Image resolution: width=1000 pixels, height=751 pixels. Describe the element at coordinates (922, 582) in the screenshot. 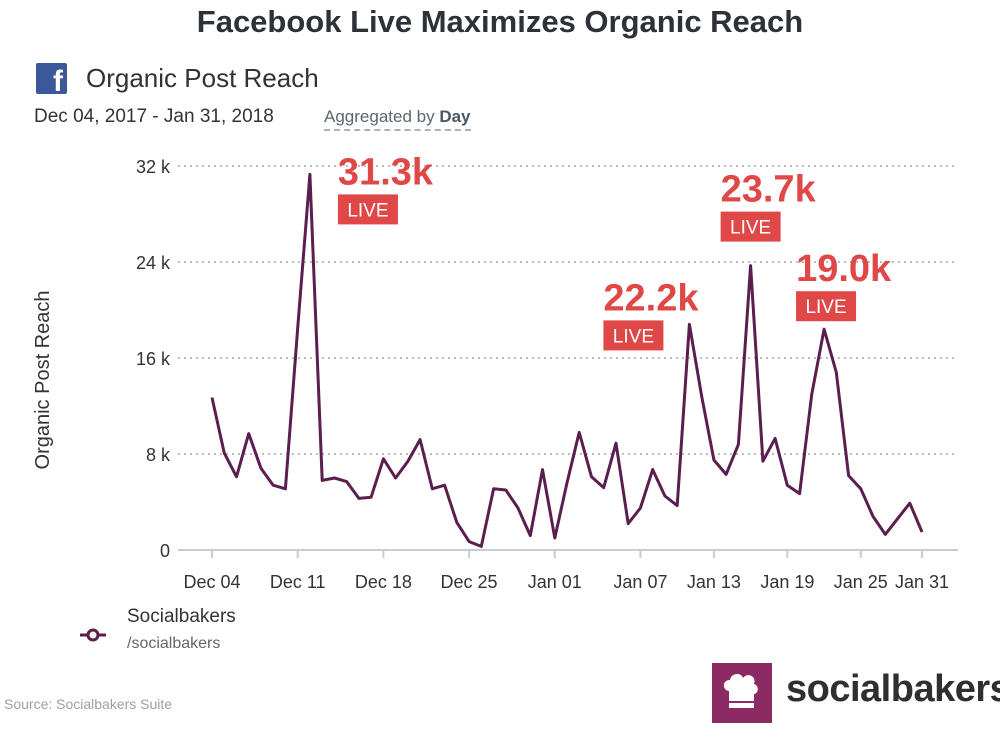

I see `x-tick-label: Jan 31` at that location.